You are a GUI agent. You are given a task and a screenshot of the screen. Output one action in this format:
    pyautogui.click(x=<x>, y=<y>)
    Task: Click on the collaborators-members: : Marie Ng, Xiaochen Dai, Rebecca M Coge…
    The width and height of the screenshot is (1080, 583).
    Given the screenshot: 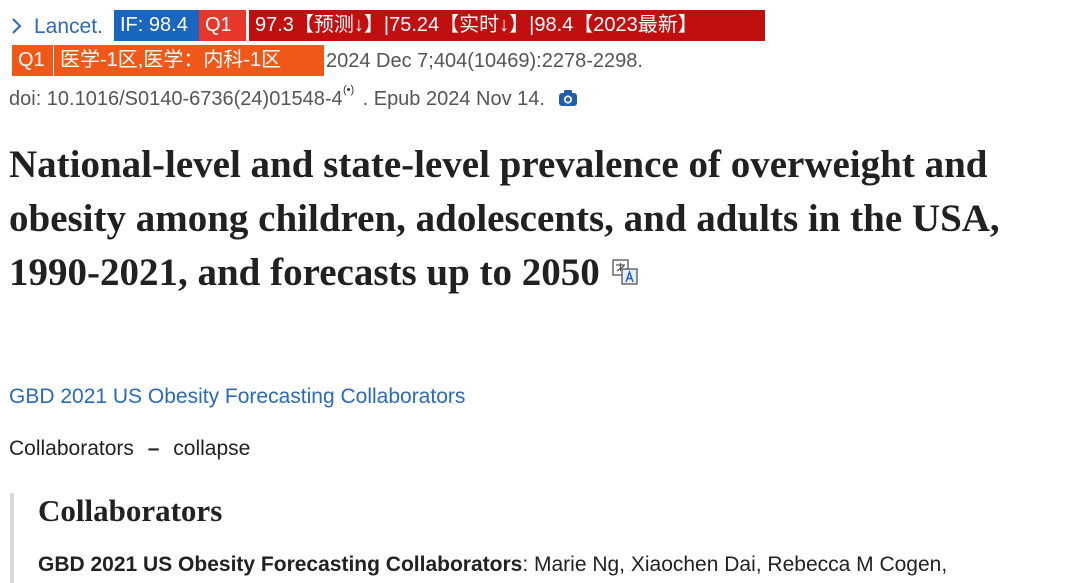 What is the action you would take?
    pyautogui.click(x=735, y=564)
    